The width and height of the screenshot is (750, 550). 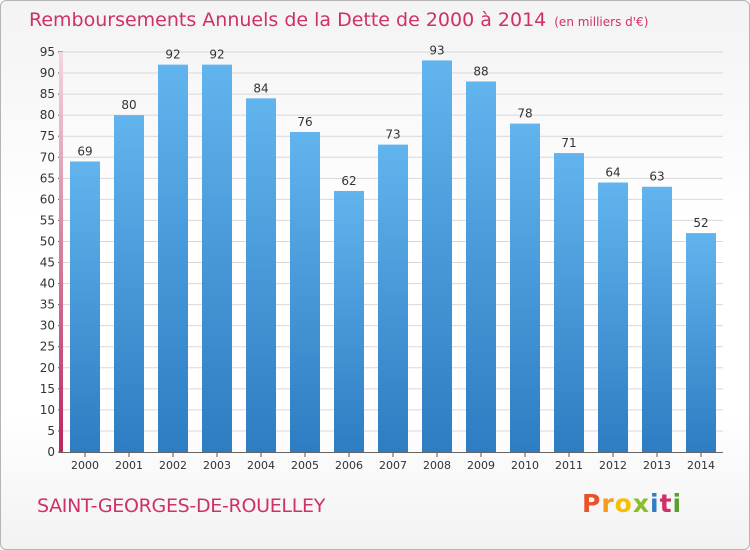 I want to click on y-tick-label: 75, so click(x=47, y=136).